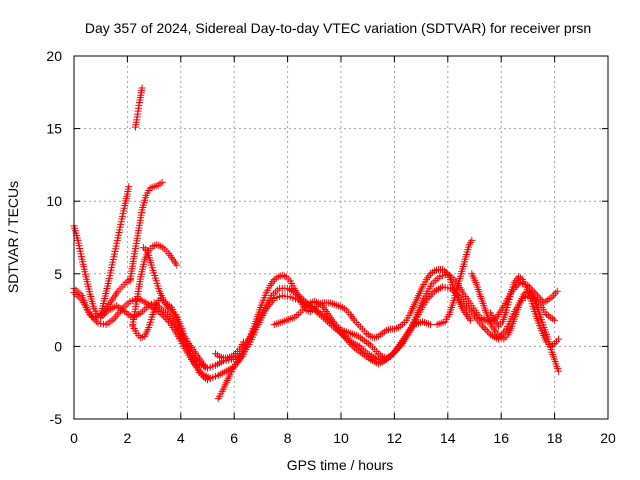  I want to click on x-tick-label: 8, so click(288, 438).